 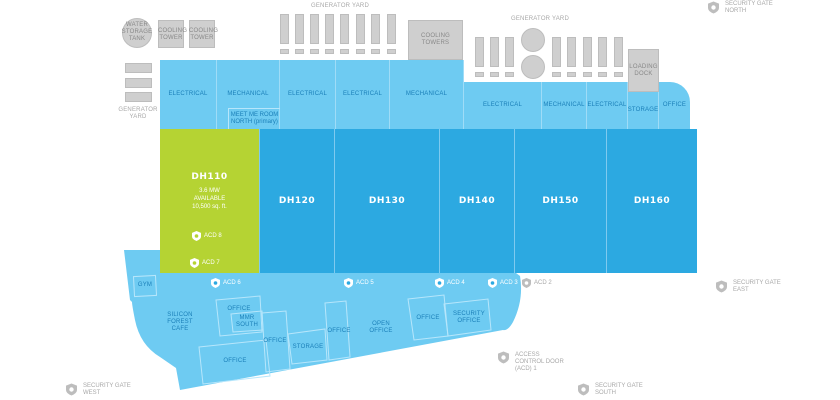 I want to click on water-storage-tank-label: WATER STORAGE TANK, so click(x=137, y=32).